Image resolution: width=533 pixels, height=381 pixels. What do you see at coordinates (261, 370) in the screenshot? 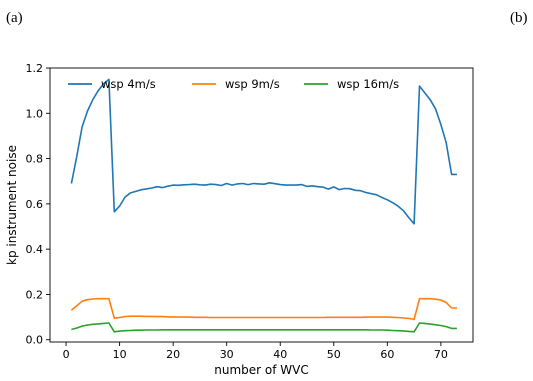
I see `x-axis-label: number of WVC` at bounding box center [261, 370].